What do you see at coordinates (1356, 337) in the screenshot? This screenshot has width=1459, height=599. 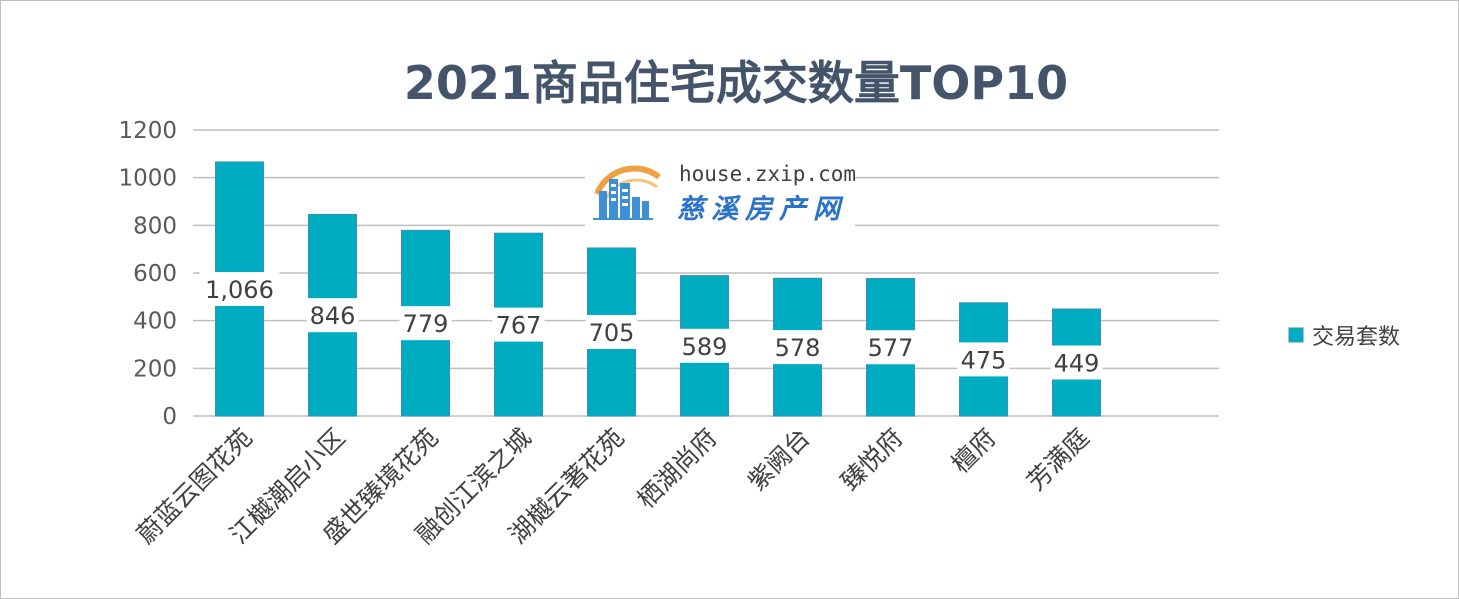 I see `legend-label: 交易套数` at bounding box center [1356, 337].